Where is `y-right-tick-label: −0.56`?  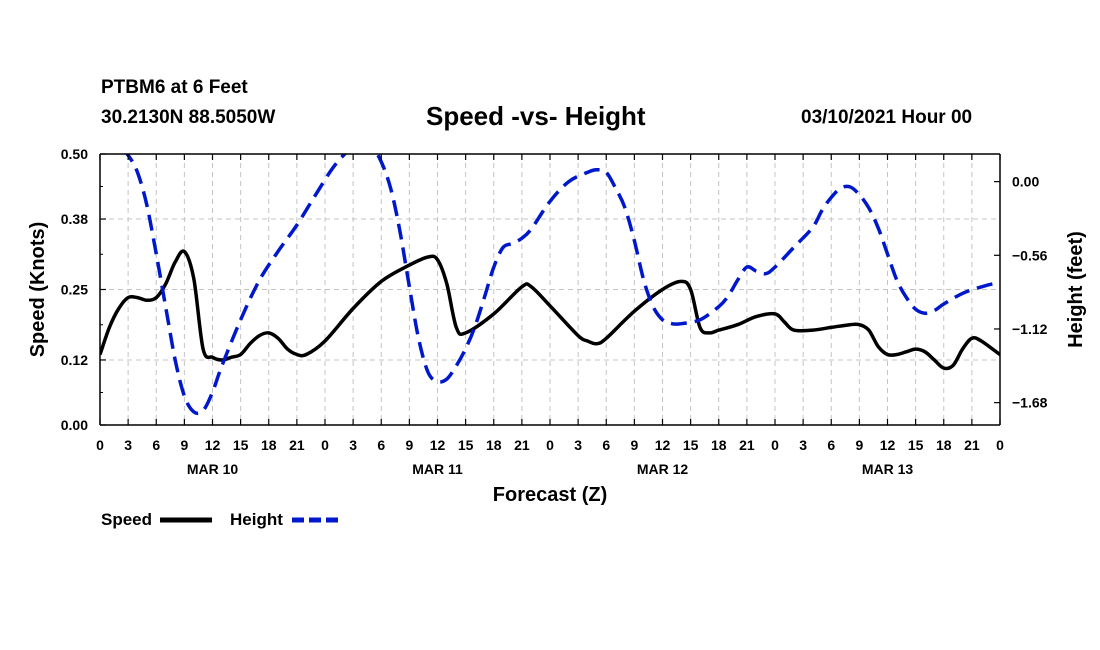 y-right-tick-label: −0.56 is located at coordinates (1030, 255).